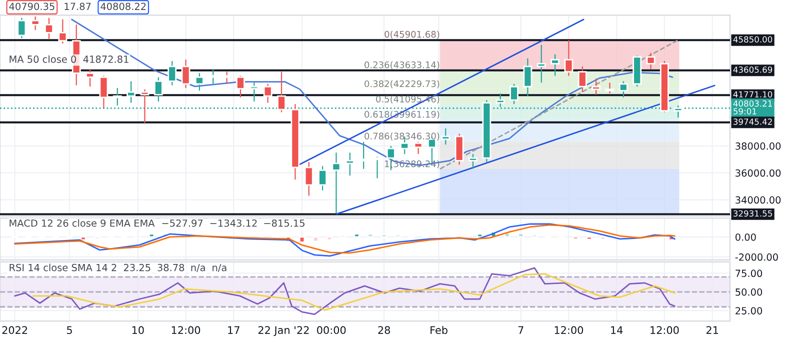 The image size is (800, 338). What do you see at coordinates (82, 223) in the screenshot?
I see `annotation: MACD 12 26 close 9 EMA EMA` at bounding box center [82, 223].